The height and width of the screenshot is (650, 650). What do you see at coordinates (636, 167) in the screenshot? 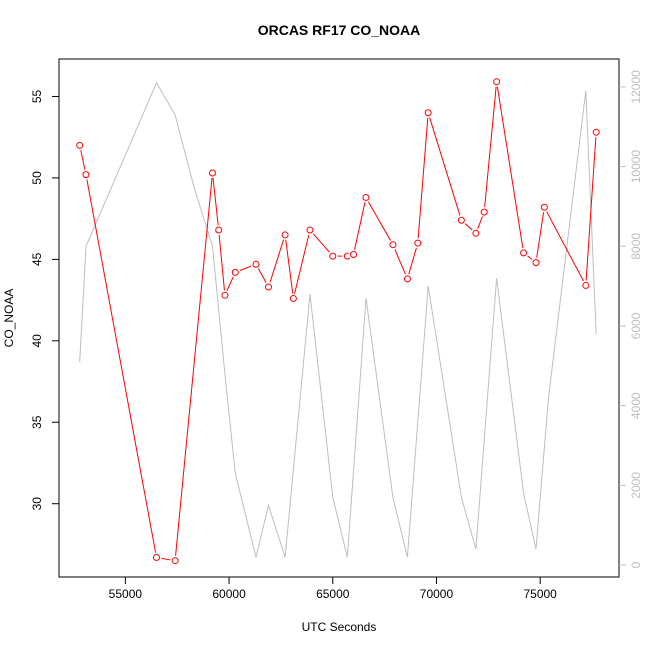
I see `y2-tick-label-5: 10000` at bounding box center [636, 167].